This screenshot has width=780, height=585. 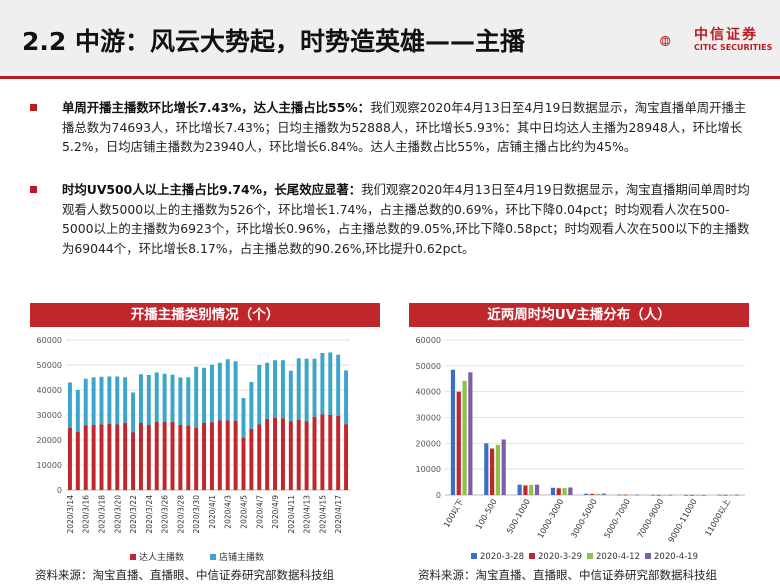 I want to click on x-tick-label: 2020/3/20, so click(x=117, y=514).